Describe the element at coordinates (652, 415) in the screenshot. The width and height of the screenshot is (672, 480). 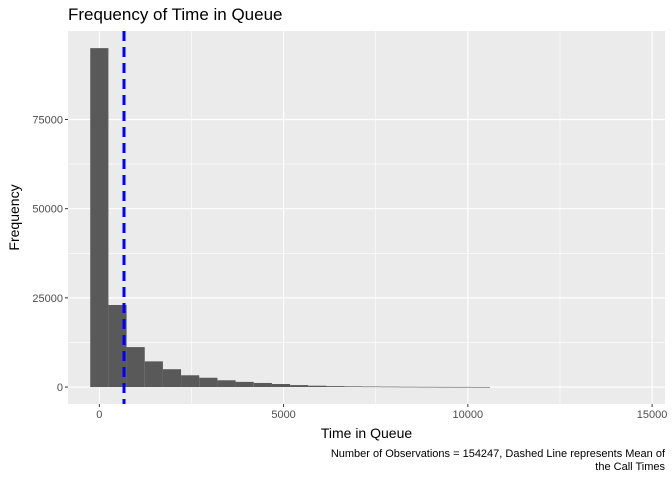
I see `x-tick-label: 15000` at that location.